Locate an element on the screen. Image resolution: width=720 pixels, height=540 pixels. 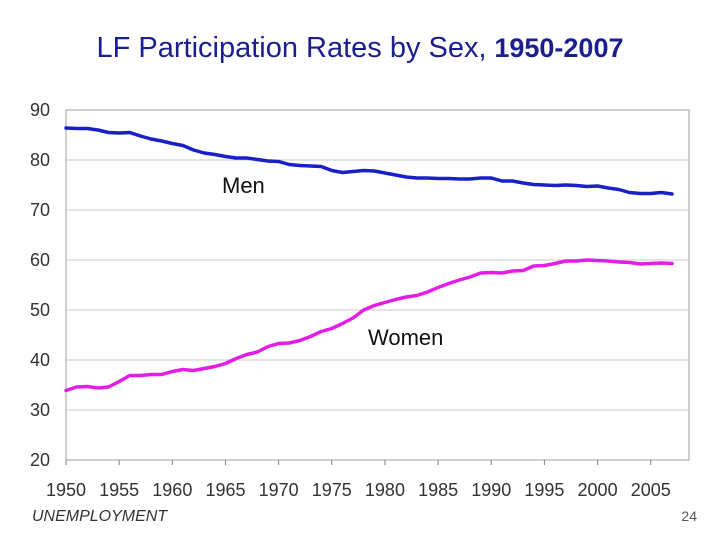
y-tick-label: 30 is located at coordinates (40, 410).